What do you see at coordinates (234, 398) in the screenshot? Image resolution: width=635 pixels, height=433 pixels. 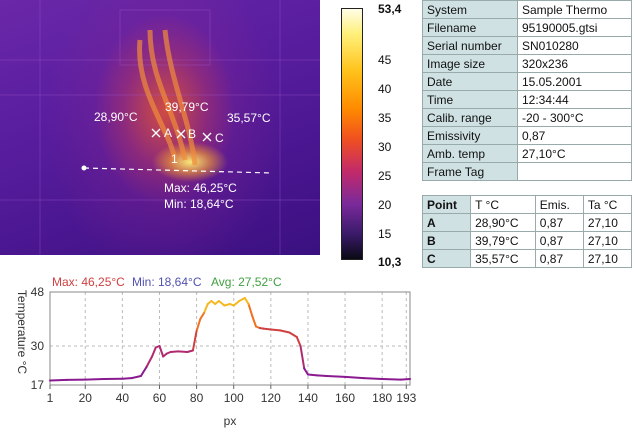 I see `x-tick-label: 100` at bounding box center [234, 398].